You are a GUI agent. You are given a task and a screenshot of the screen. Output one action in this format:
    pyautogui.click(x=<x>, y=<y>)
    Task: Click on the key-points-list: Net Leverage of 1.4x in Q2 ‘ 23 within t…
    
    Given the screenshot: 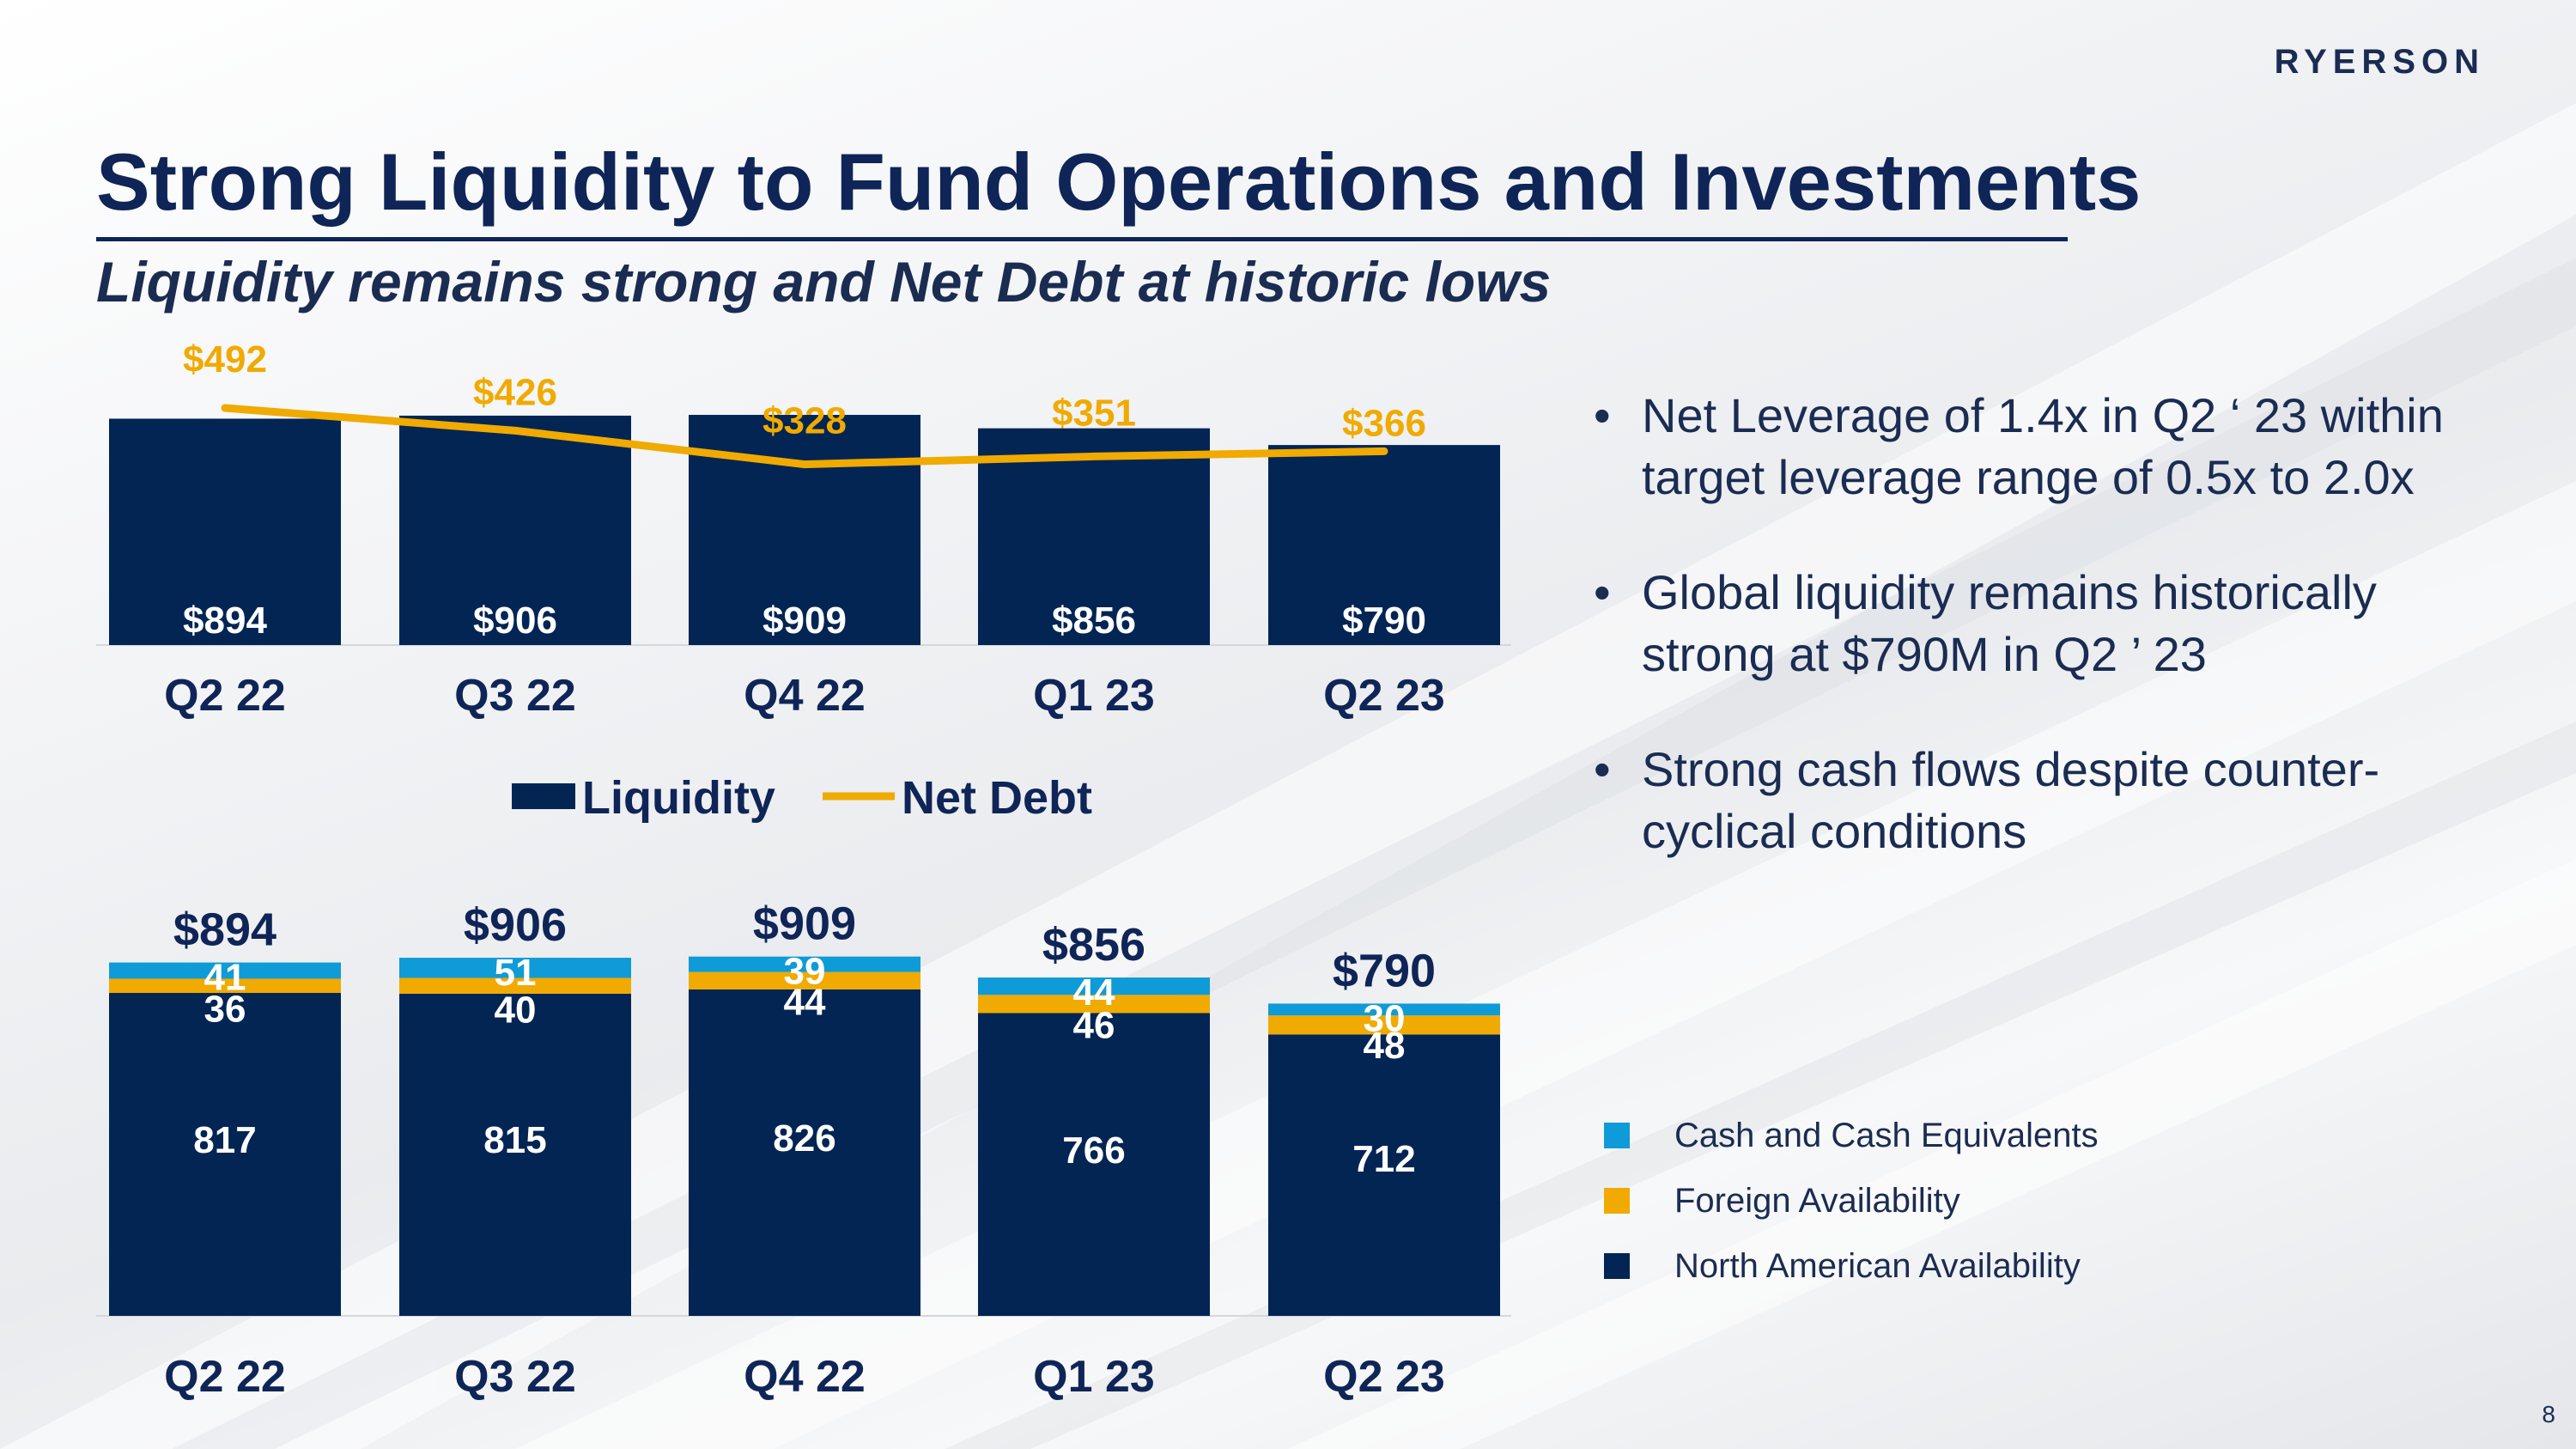 What is the action you would take?
    pyautogui.click(x=2053, y=650)
    